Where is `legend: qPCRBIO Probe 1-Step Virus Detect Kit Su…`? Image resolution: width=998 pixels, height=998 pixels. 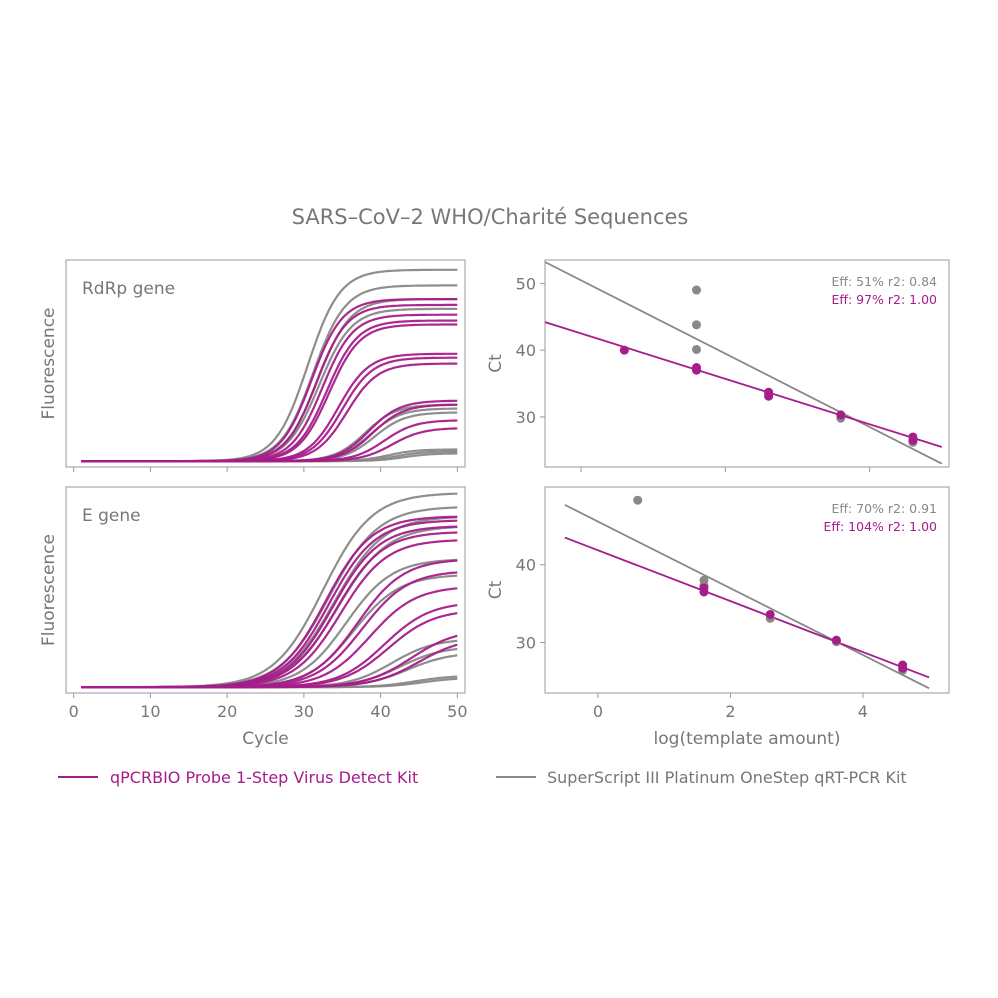
legend: qPCRBIO Probe 1-Step Virus Detect Kit Su… is located at coordinates (482, 777).